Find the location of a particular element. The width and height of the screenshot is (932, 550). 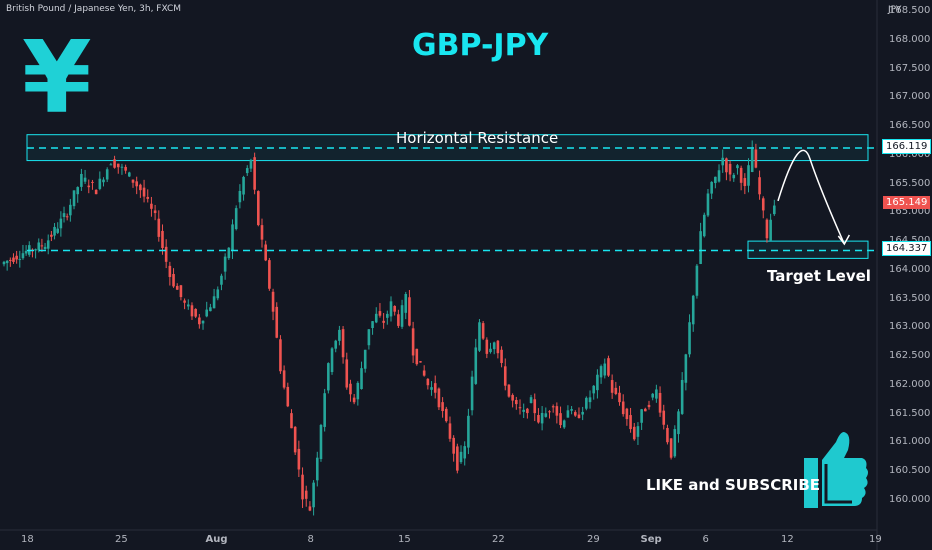

chart-title: GBP-JPY is located at coordinates (480, 45).